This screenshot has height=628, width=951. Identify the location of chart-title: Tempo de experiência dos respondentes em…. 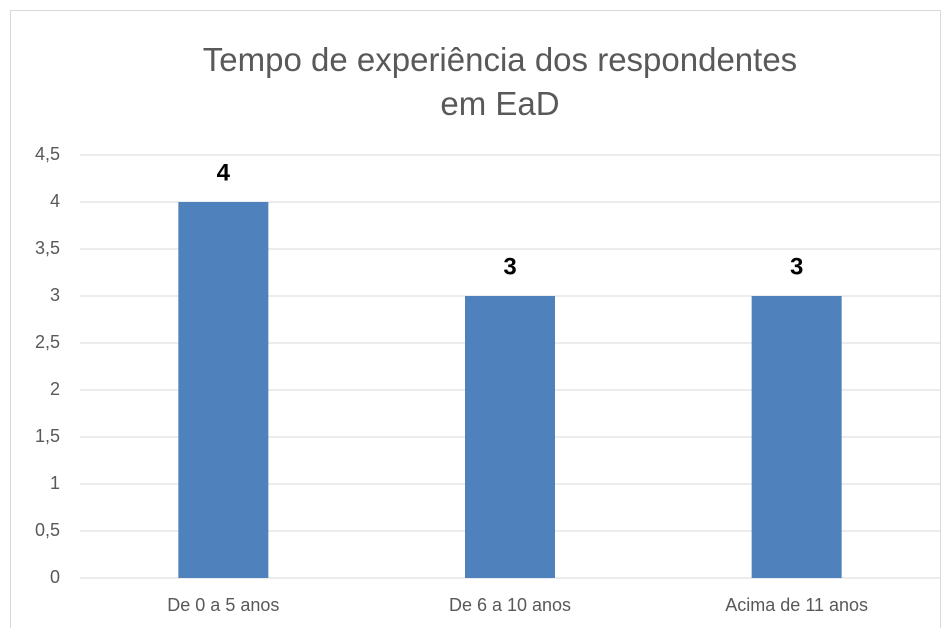
(500, 81).